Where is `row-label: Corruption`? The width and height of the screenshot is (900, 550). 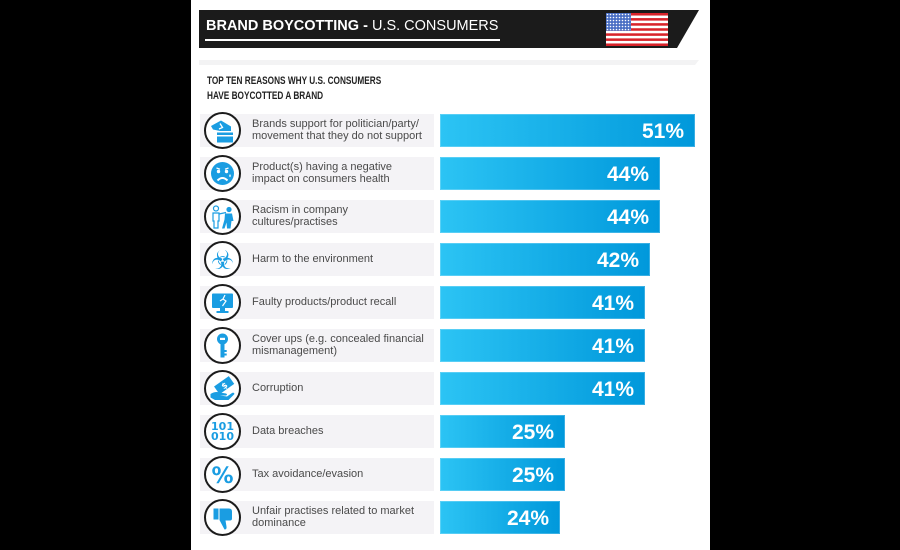
row-label: Corruption is located at coordinates (278, 387).